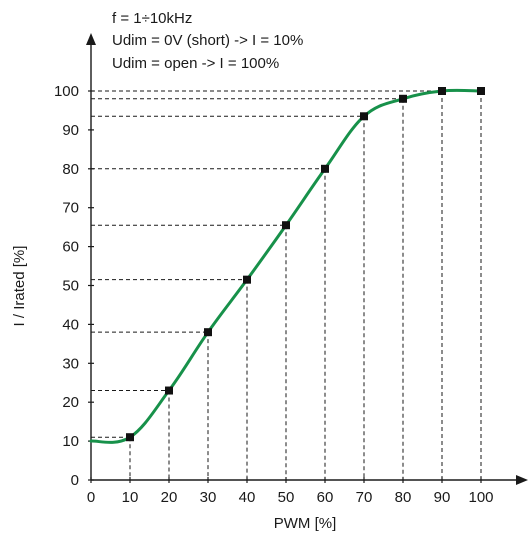 This screenshot has width=530, height=541. What do you see at coordinates (70, 169) in the screenshot?
I see `y-tick-label-80: 80` at bounding box center [70, 169].